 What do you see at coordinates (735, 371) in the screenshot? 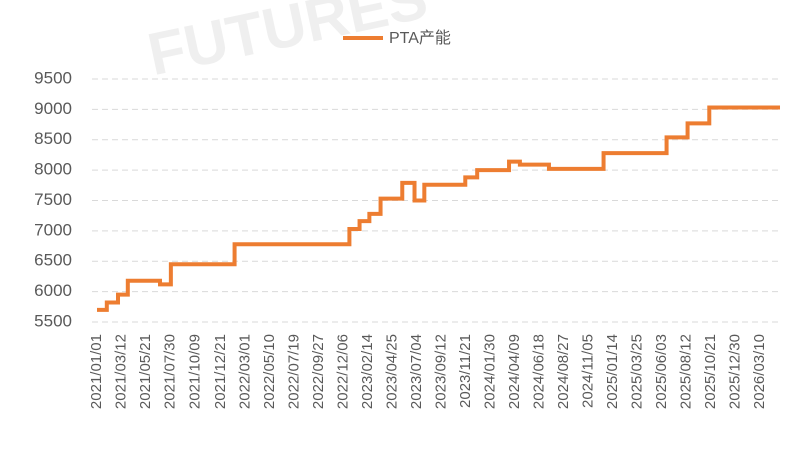
I see `x-tick-label: 2025/12/30` at bounding box center [735, 371].